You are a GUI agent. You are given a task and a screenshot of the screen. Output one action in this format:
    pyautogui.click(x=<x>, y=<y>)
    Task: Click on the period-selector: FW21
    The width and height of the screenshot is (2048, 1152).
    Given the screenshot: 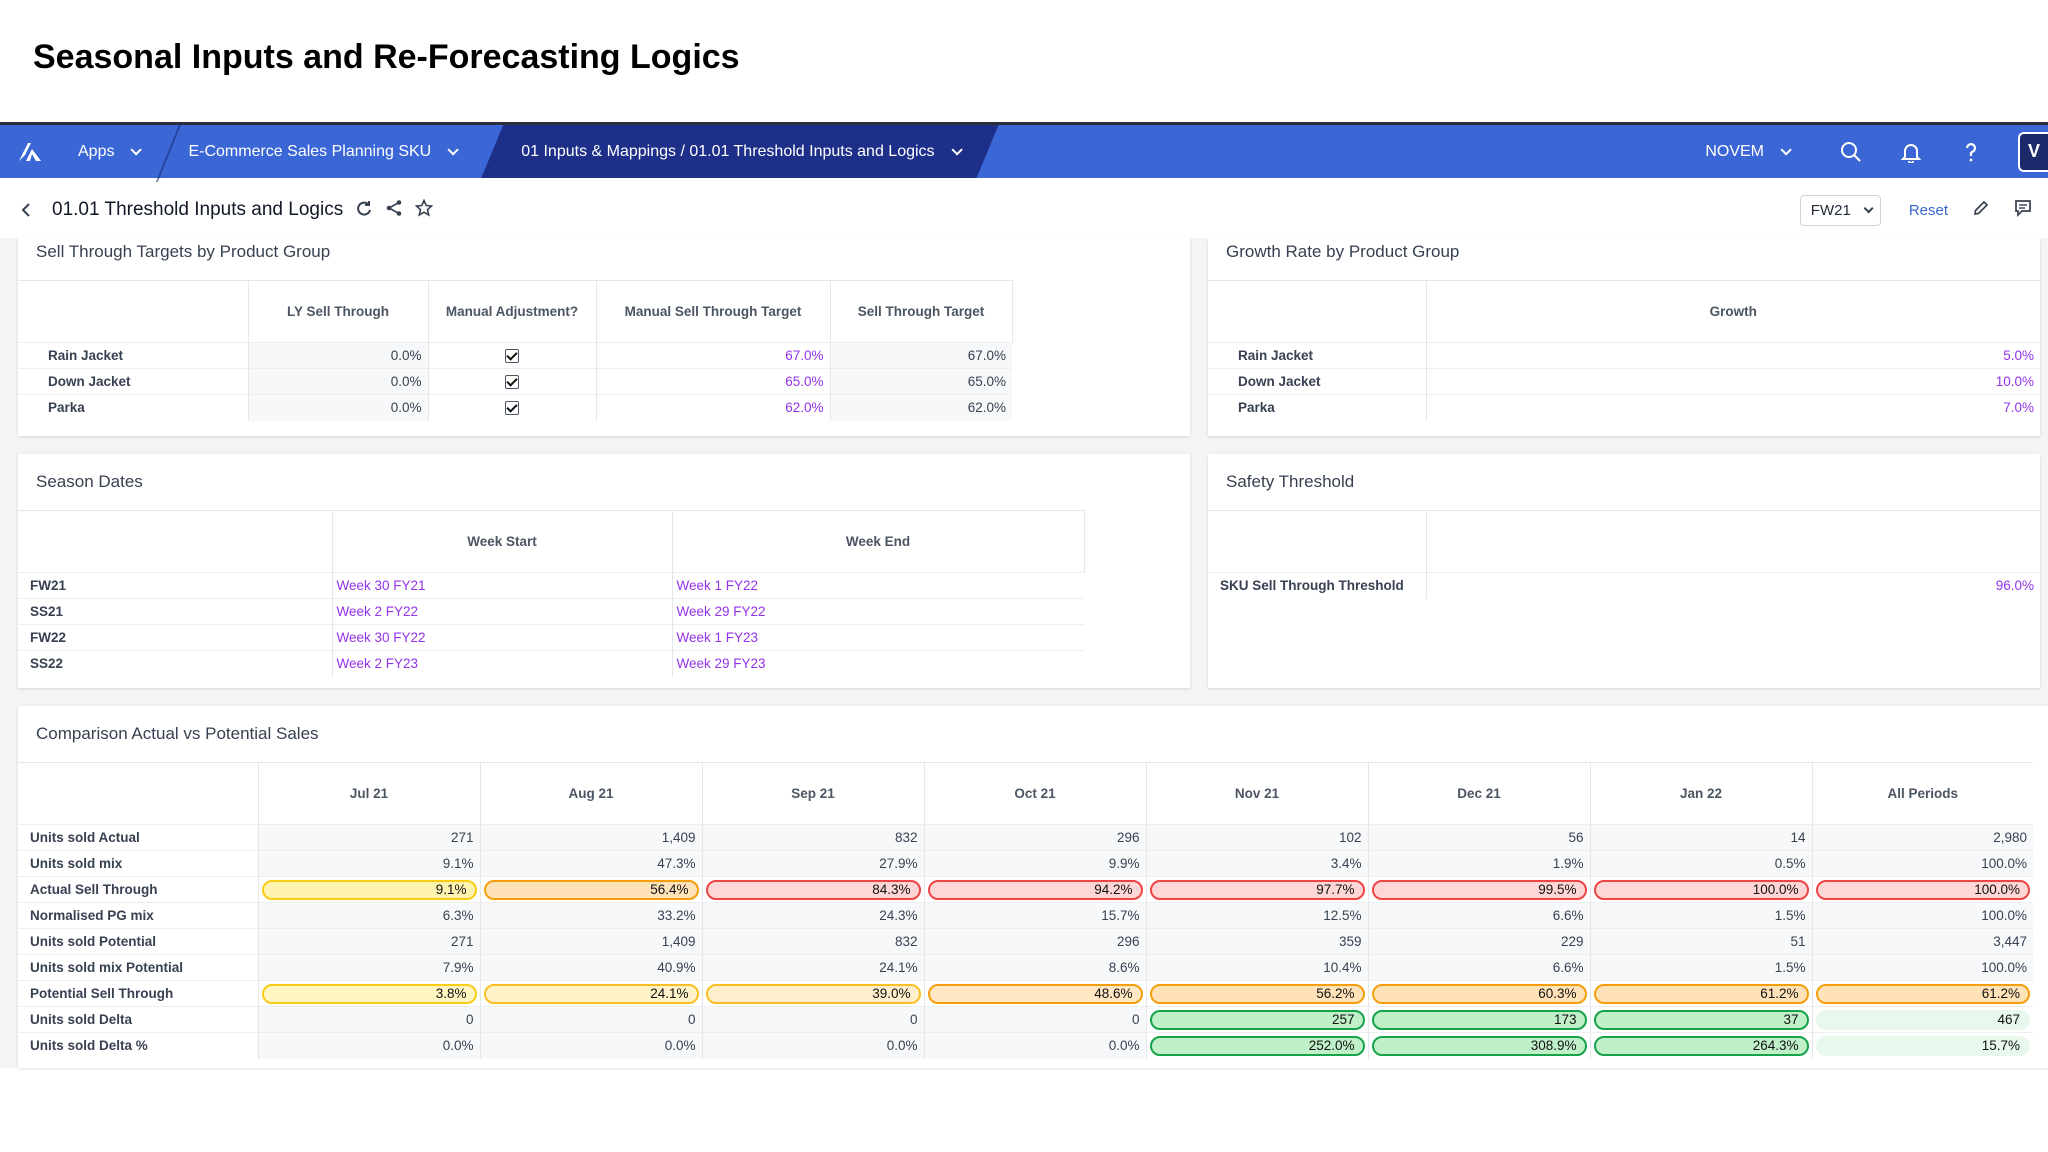 What is the action you would take?
    pyautogui.click(x=1840, y=210)
    